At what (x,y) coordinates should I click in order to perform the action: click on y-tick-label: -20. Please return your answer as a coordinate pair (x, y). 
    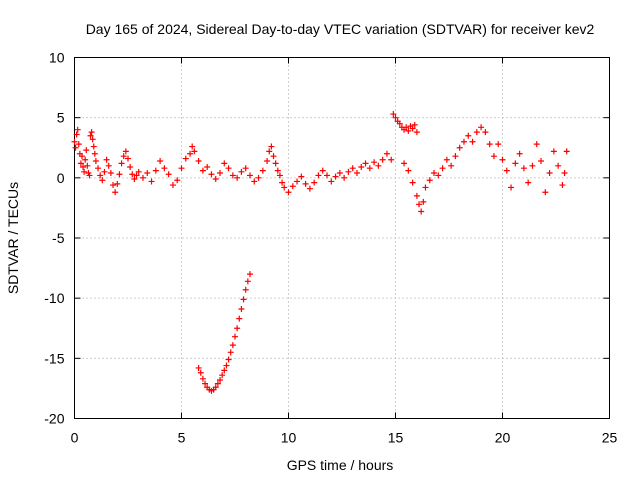
    Looking at the image, I should click on (54, 419).